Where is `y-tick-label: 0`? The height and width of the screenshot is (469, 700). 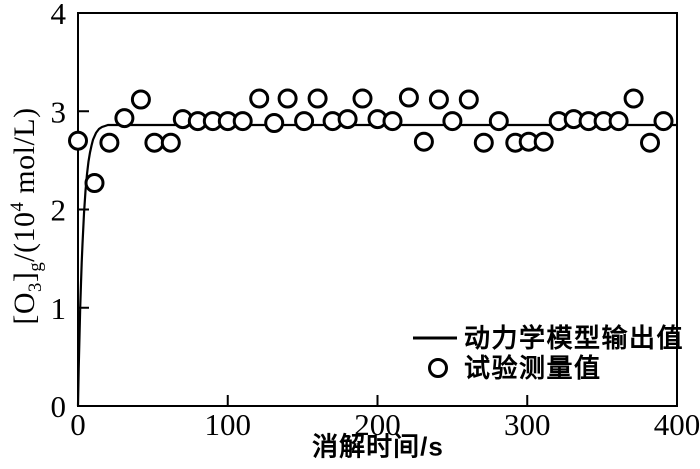 y-tick-label: 0 is located at coordinates (59, 406).